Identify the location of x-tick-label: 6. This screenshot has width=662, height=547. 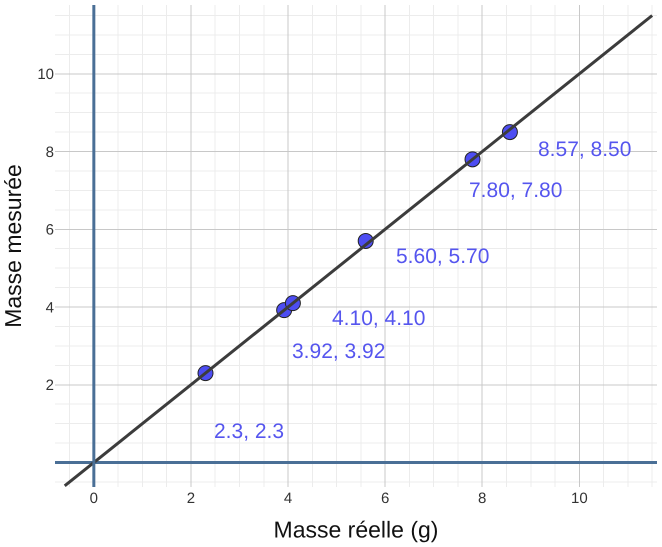
(385, 498).